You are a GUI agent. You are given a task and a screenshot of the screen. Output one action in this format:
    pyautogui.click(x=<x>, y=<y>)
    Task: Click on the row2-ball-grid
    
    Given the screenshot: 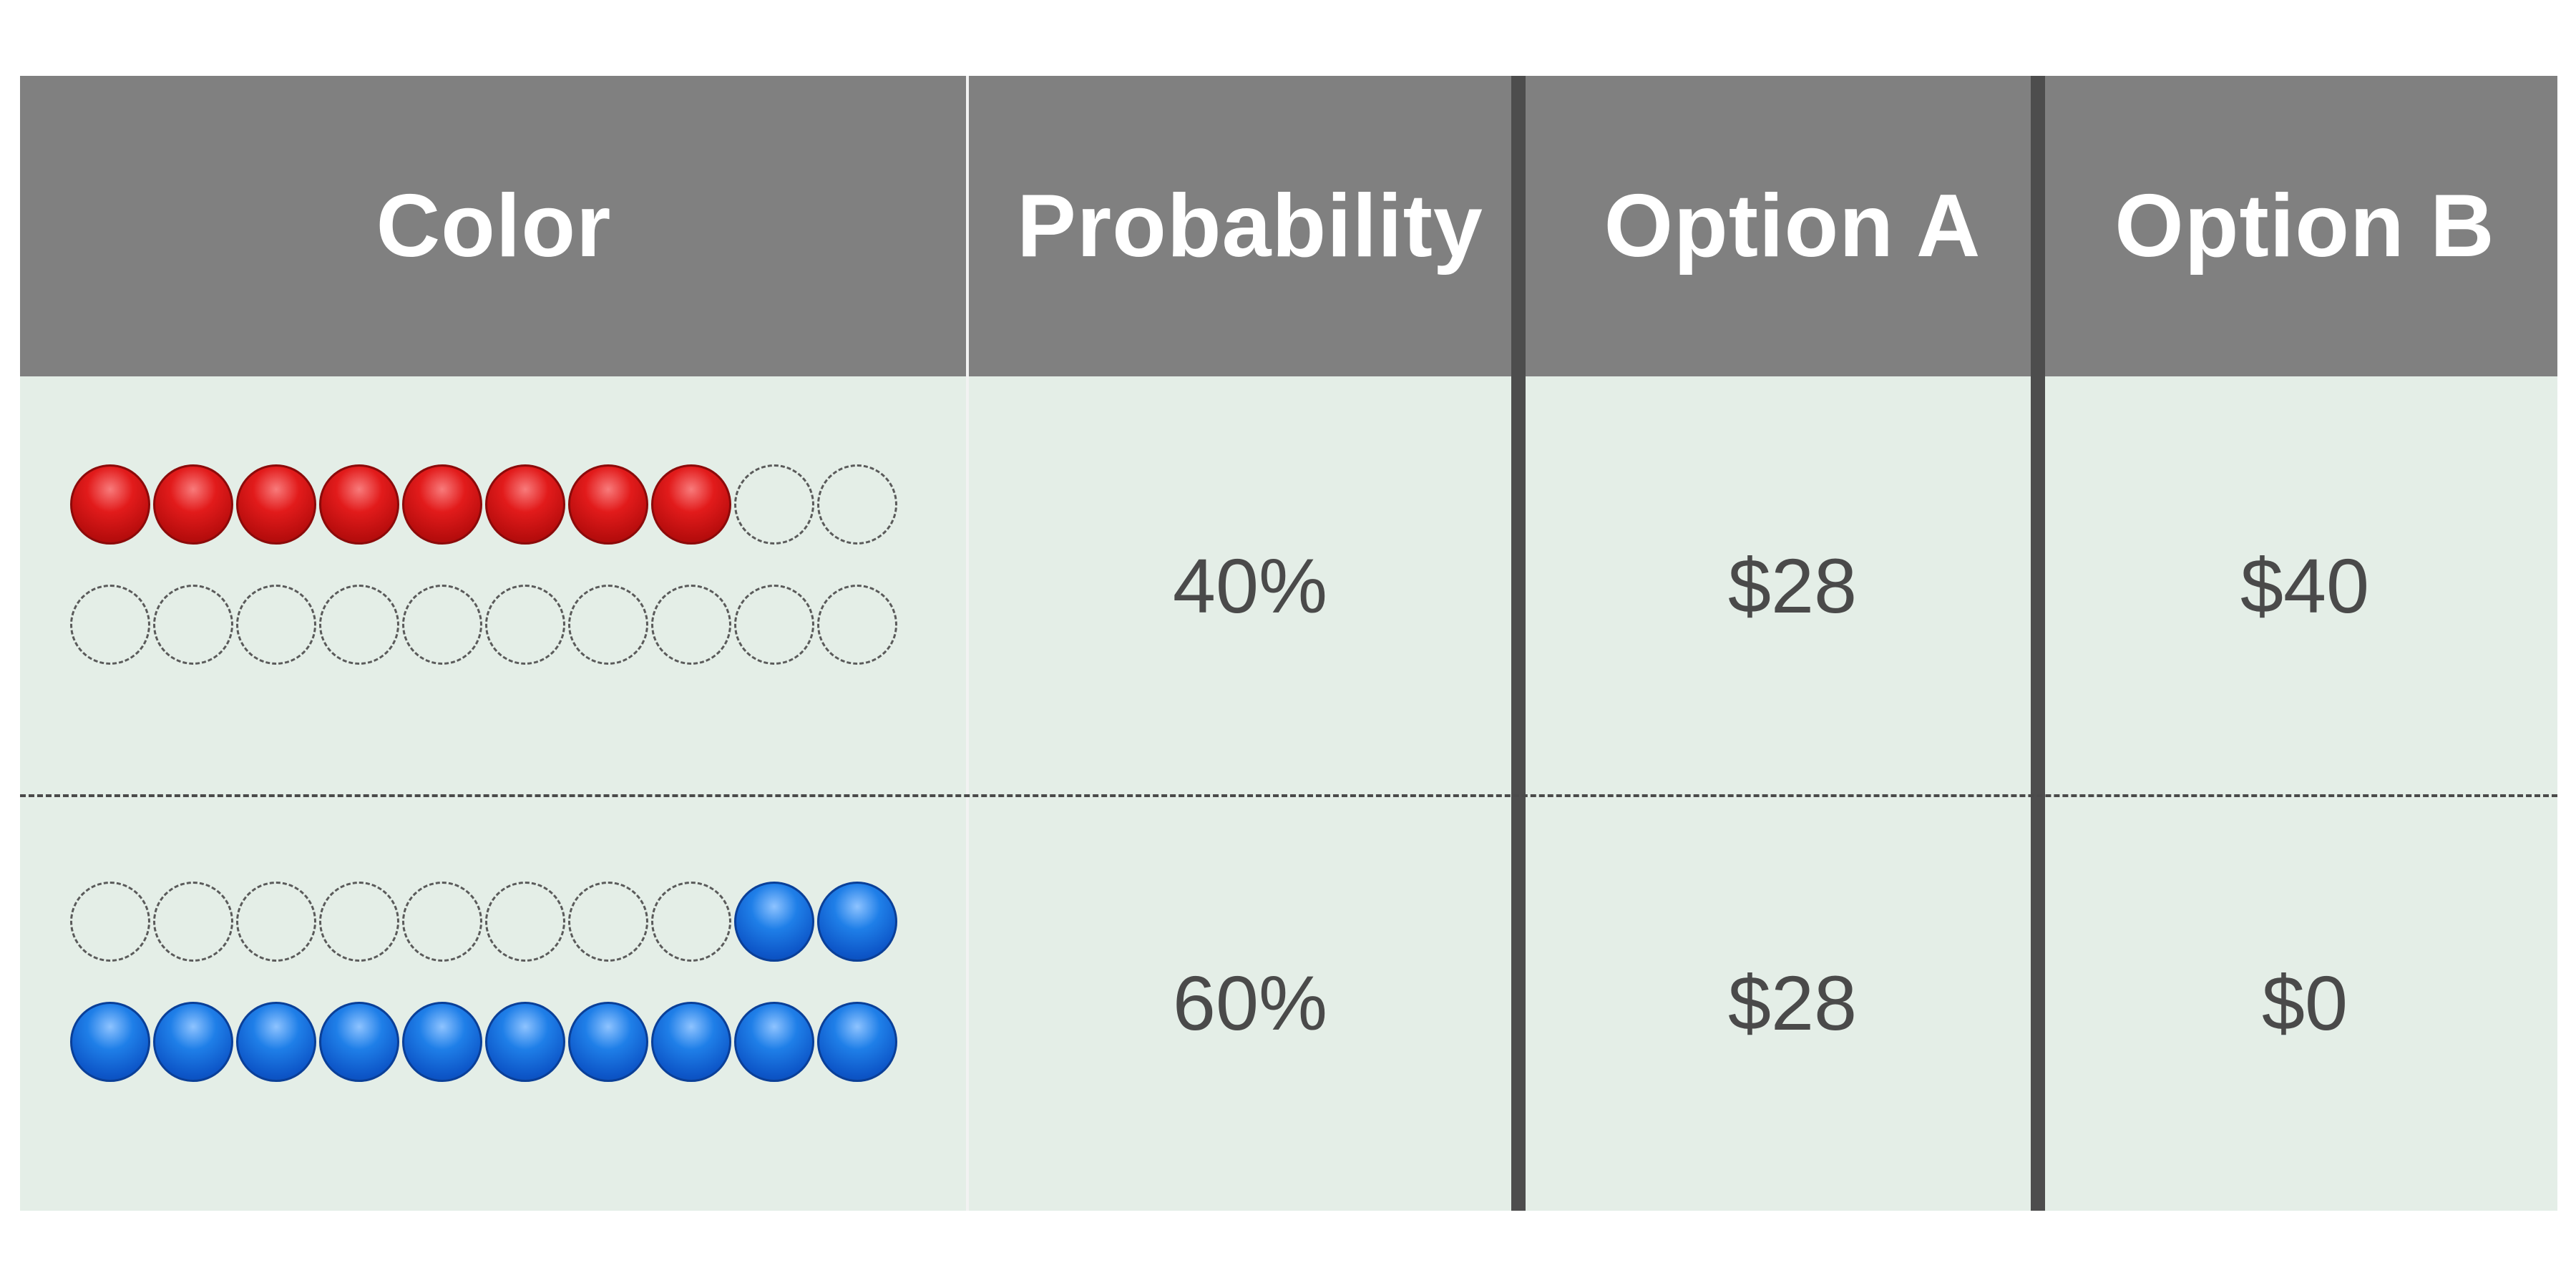 What is the action you would take?
    pyautogui.click(x=495, y=1002)
    